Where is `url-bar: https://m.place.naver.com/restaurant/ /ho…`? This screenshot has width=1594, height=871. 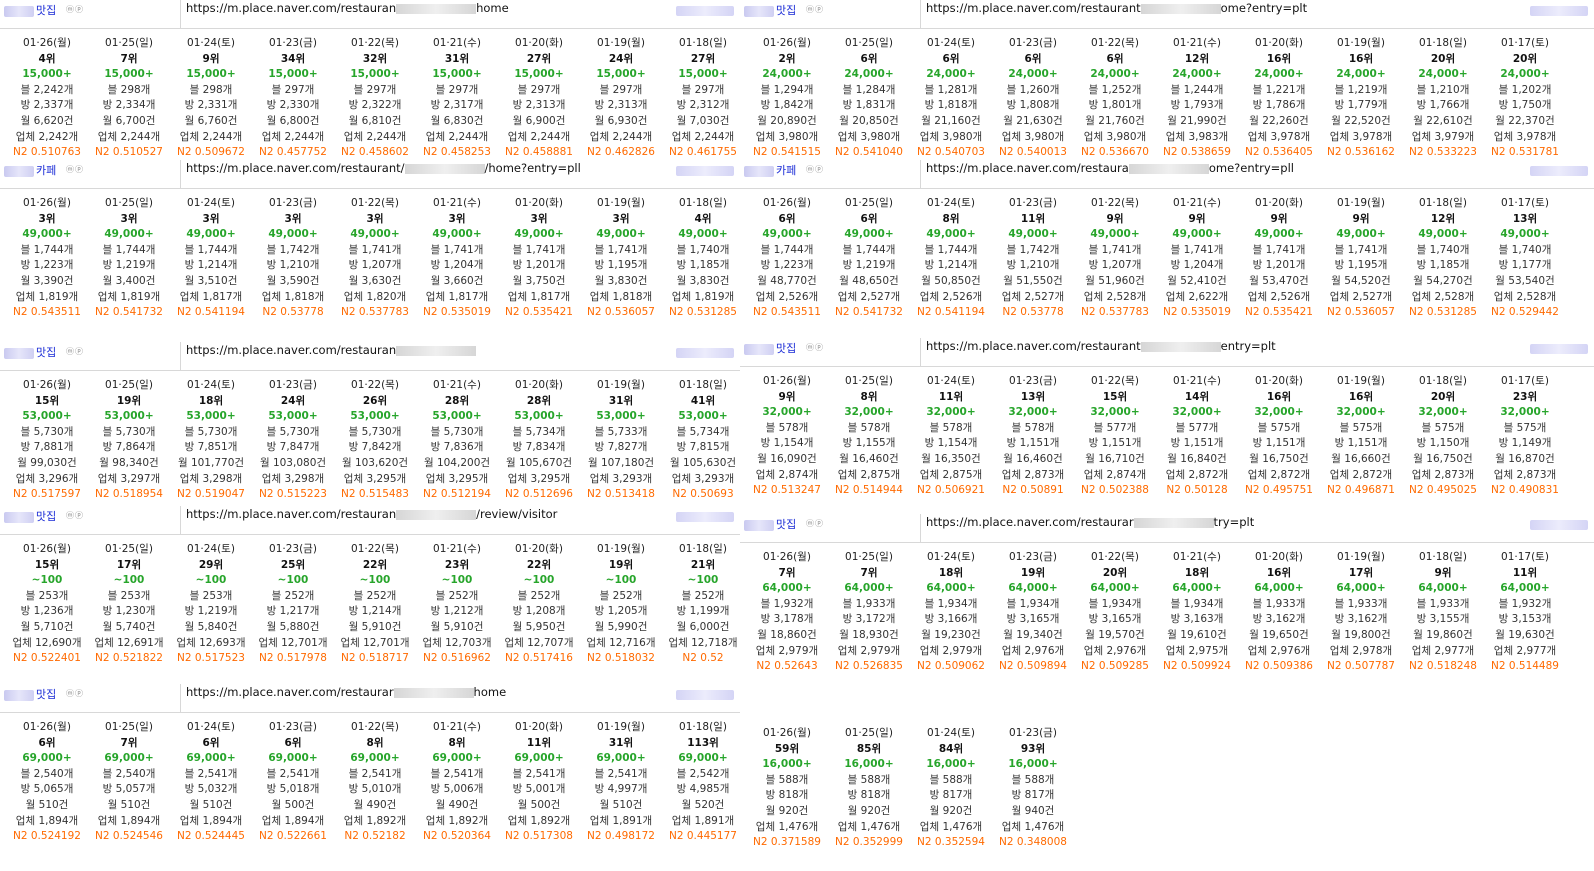
url-bar: https://m.place.naver.com/restaurant/ /ho… is located at coordinates (460, 174).